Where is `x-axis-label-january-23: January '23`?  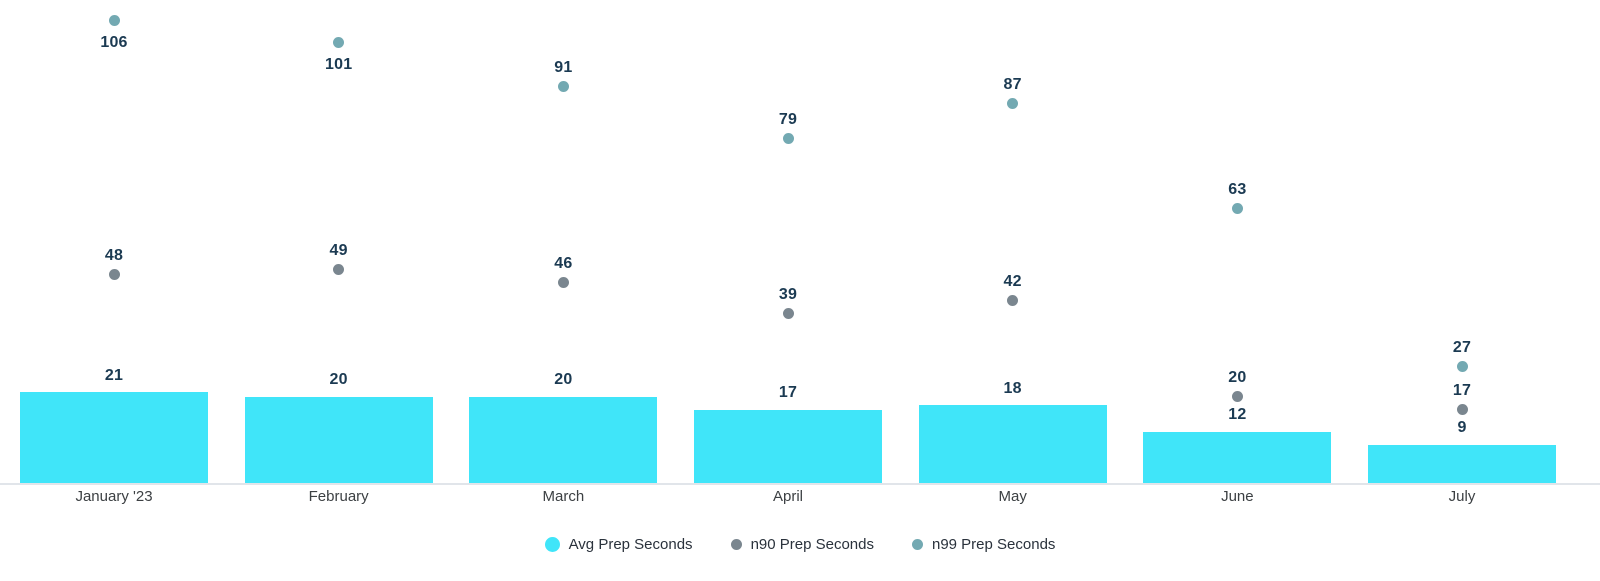 x-axis-label-january-23: January '23 is located at coordinates (114, 496).